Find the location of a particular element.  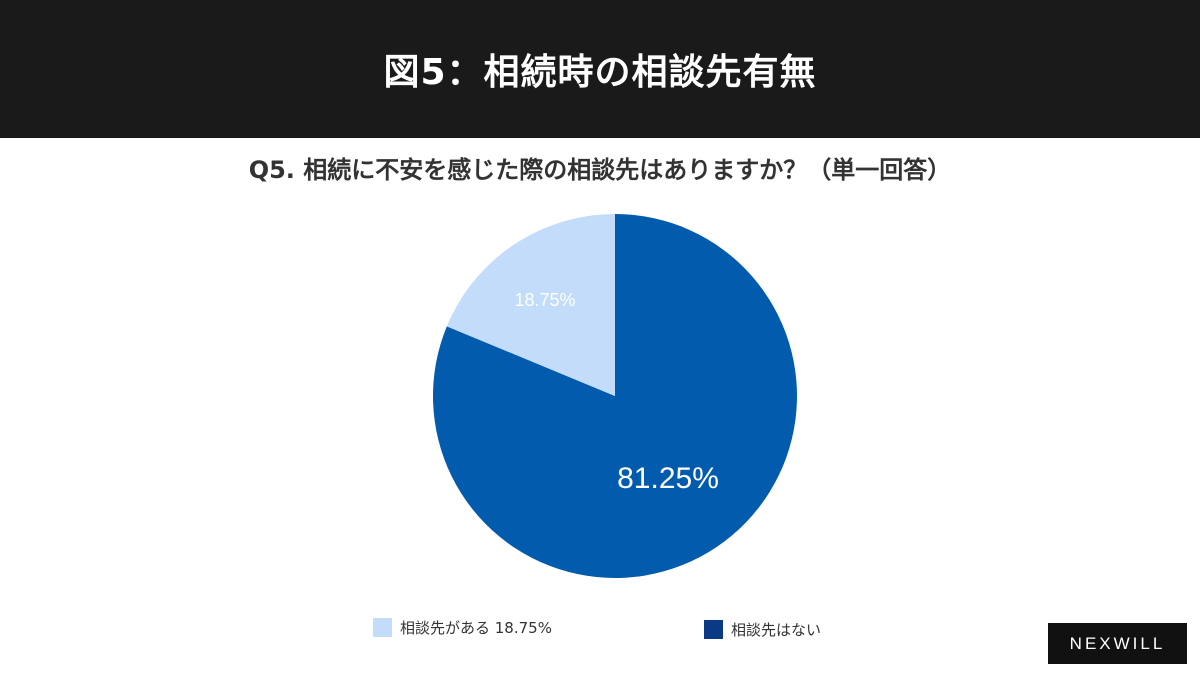

legend-item-no-advisor: 相談先はない is located at coordinates (762, 629).